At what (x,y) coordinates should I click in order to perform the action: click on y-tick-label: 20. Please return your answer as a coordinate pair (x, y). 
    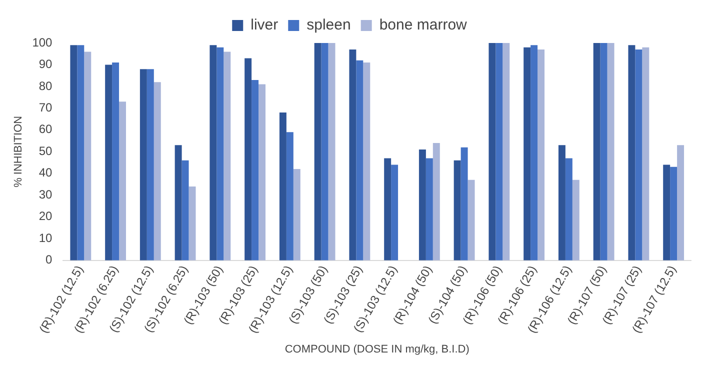
    Looking at the image, I should click on (45, 216).